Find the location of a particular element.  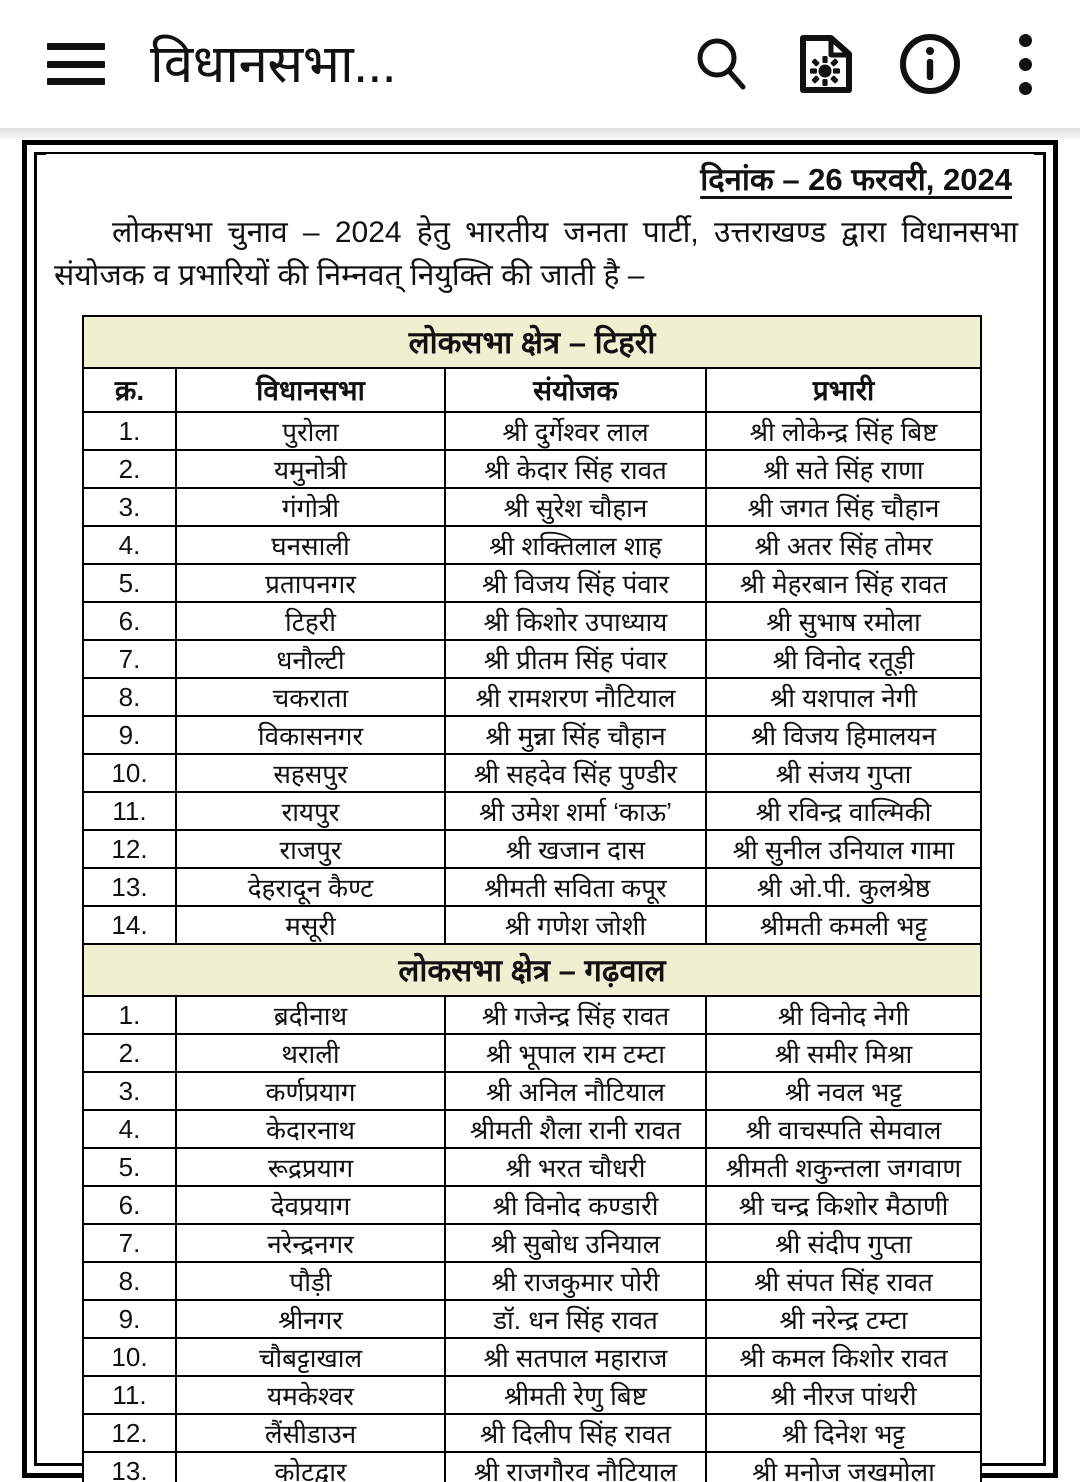

cell-convener: डॉ. धन सिंह रावत is located at coordinates (575, 1319).